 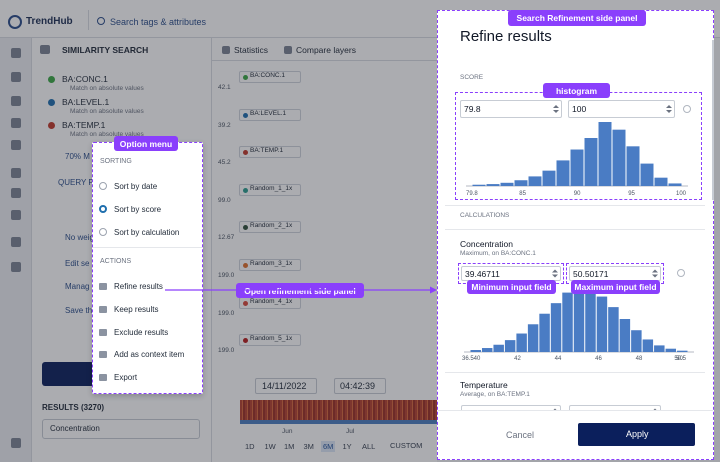 I want to click on annotation-text: Search Refinement side panel, so click(x=577, y=18).